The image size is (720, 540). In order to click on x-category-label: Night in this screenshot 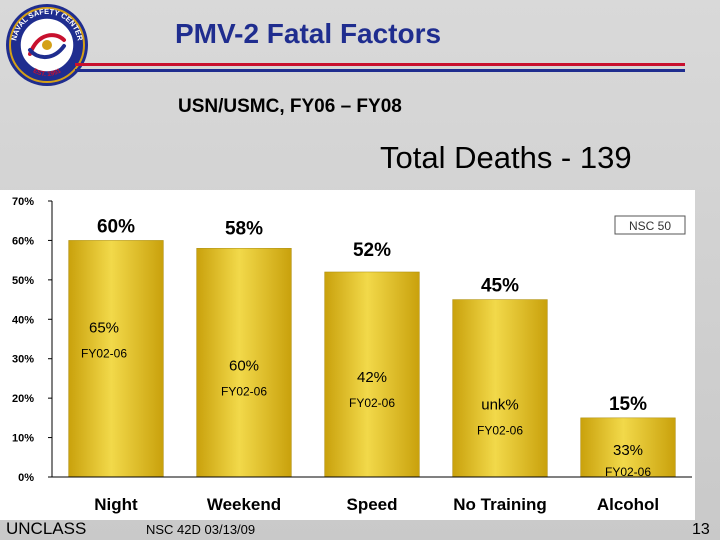, I will do `click(116, 504)`.